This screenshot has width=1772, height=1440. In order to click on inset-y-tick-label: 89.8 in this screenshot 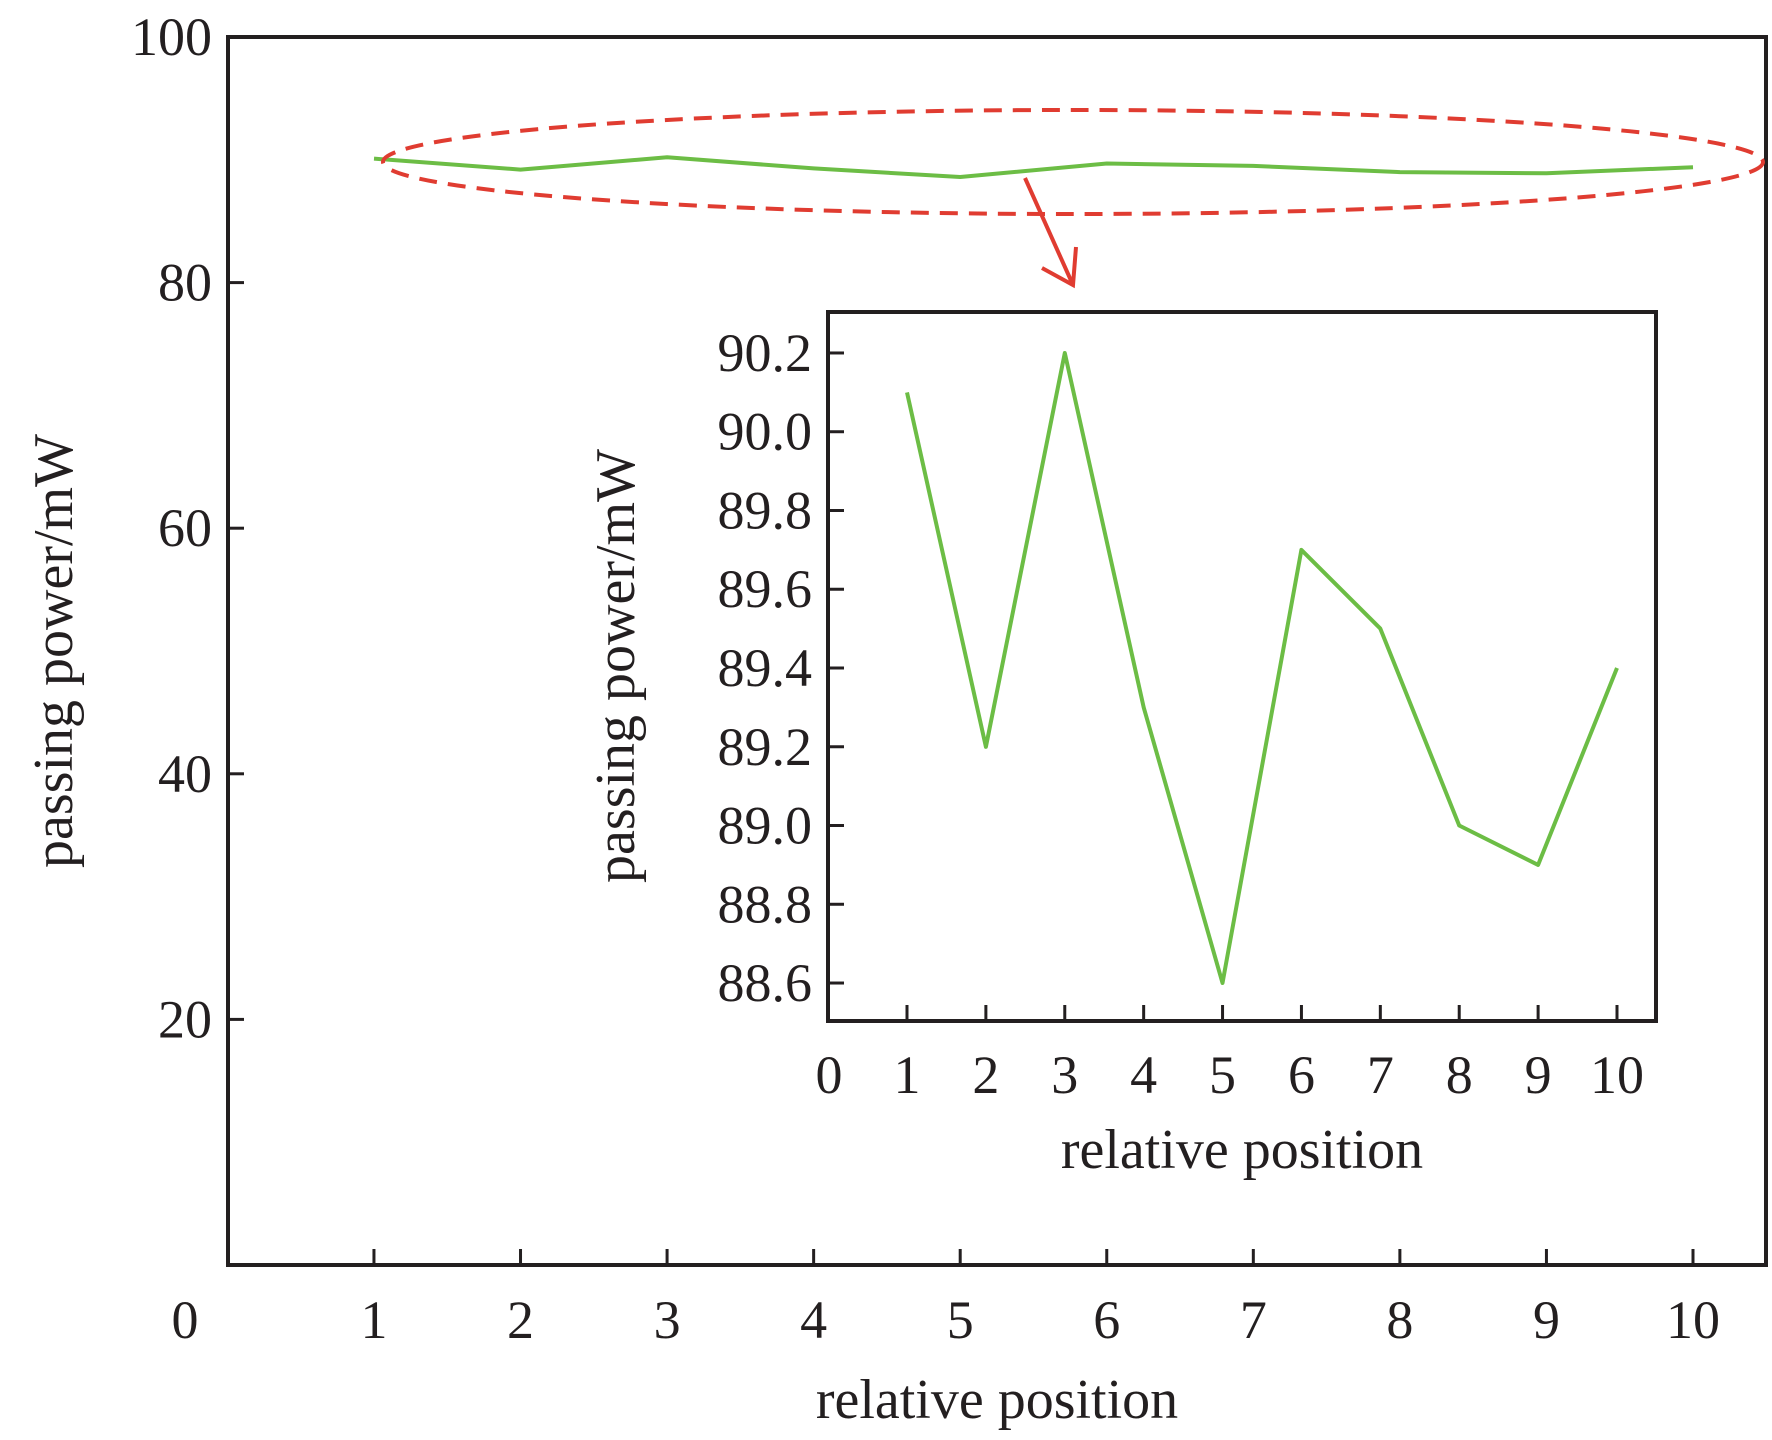, I will do `click(765, 510)`.